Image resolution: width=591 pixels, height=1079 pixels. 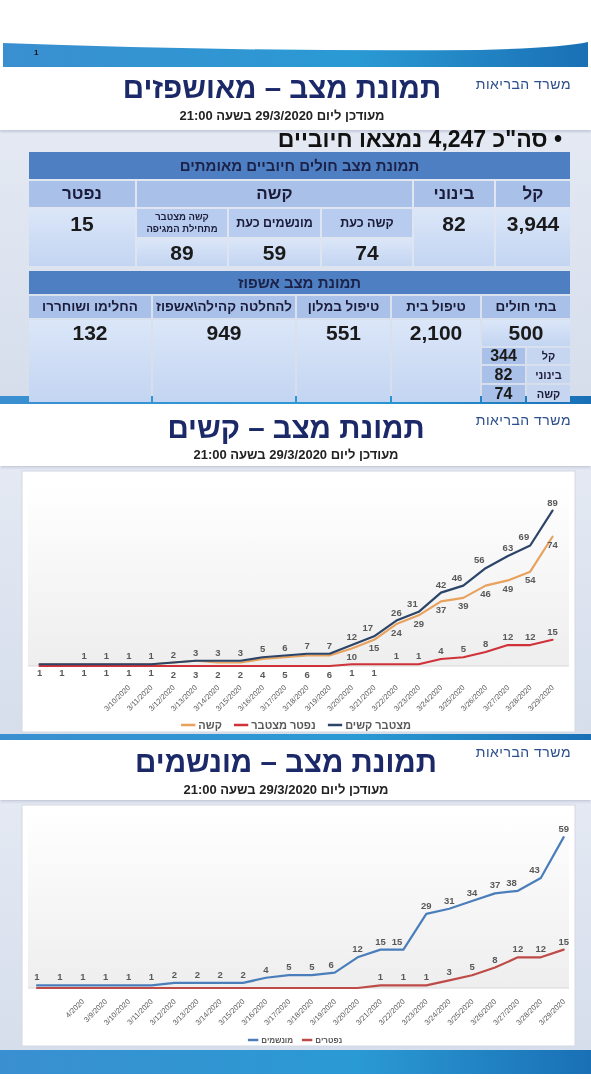 What do you see at coordinates (436, 333) in the screenshot?
I see `text: 2,100` at bounding box center [436, 333].